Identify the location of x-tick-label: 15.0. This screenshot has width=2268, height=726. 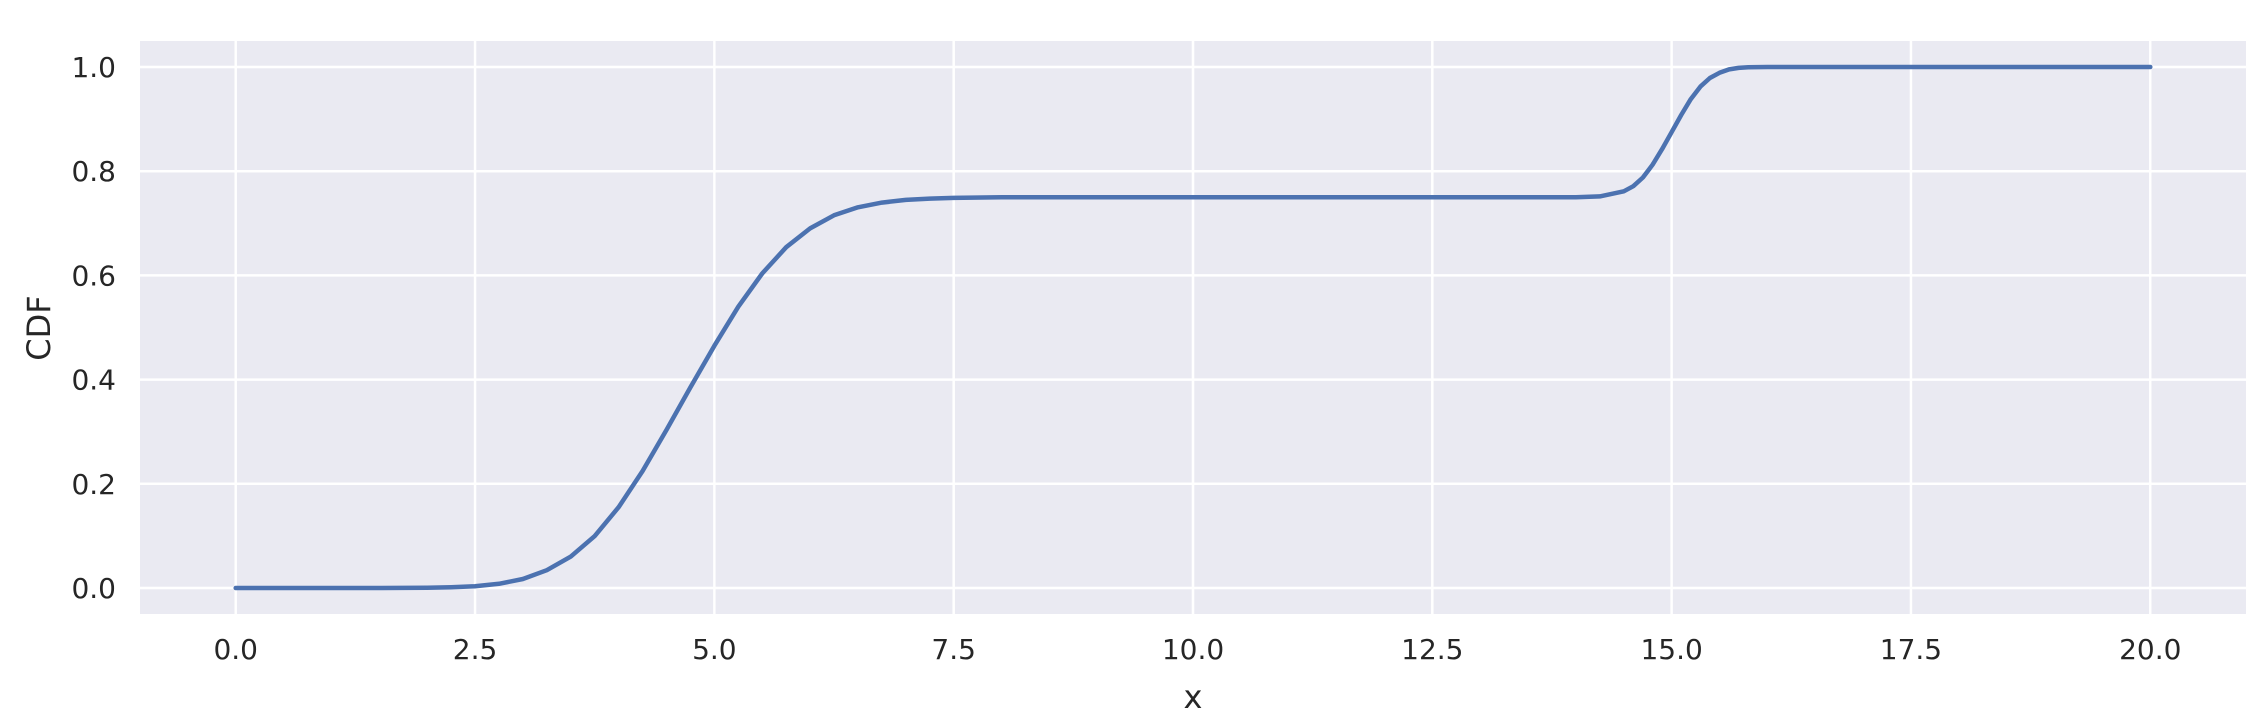
(1671, 649).